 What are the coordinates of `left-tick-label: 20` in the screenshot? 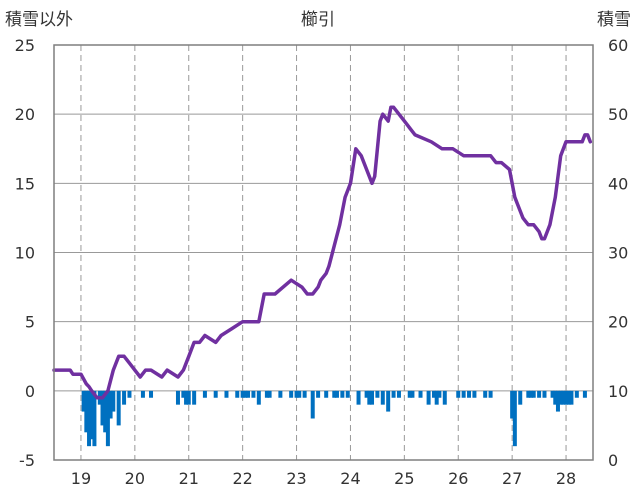 It's located at (25, 114).